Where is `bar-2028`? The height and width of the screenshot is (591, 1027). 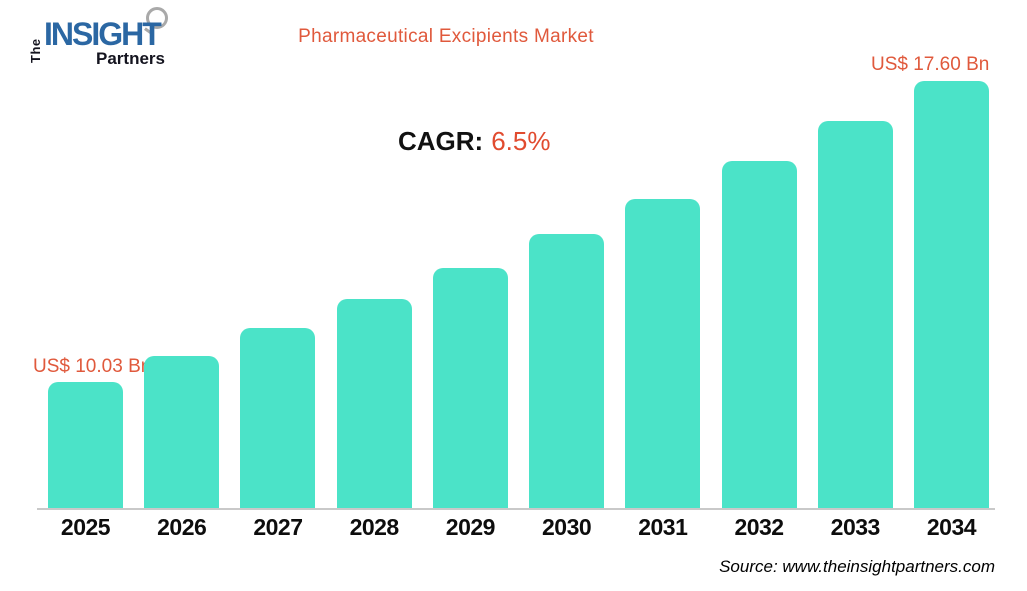 bar-2028 is located at coordinates (374, 404).